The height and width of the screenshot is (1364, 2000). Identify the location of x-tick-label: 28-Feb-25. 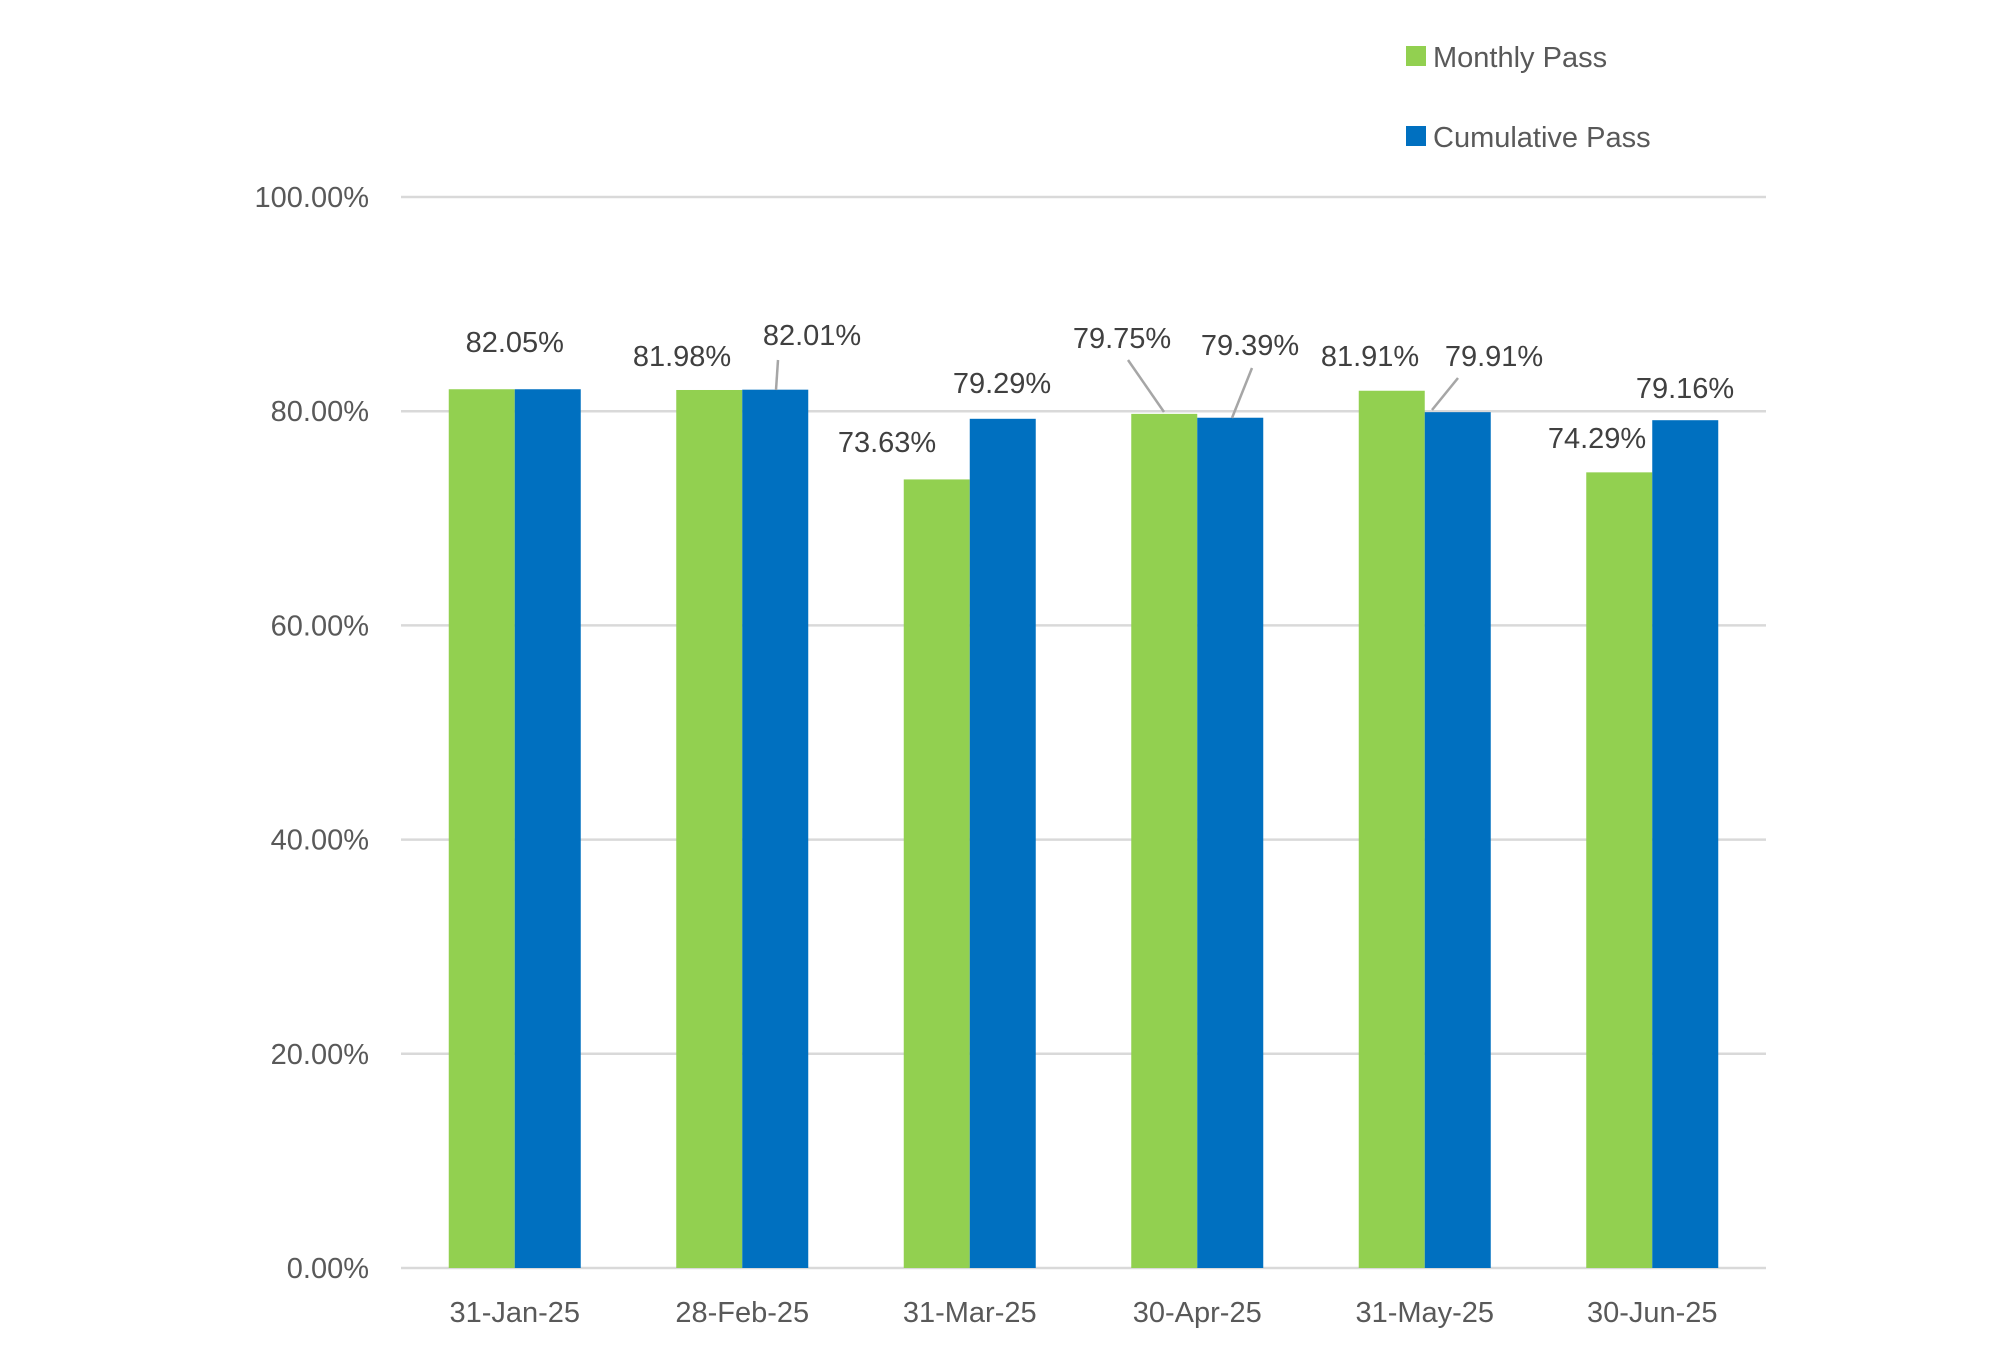
(742, 1313).